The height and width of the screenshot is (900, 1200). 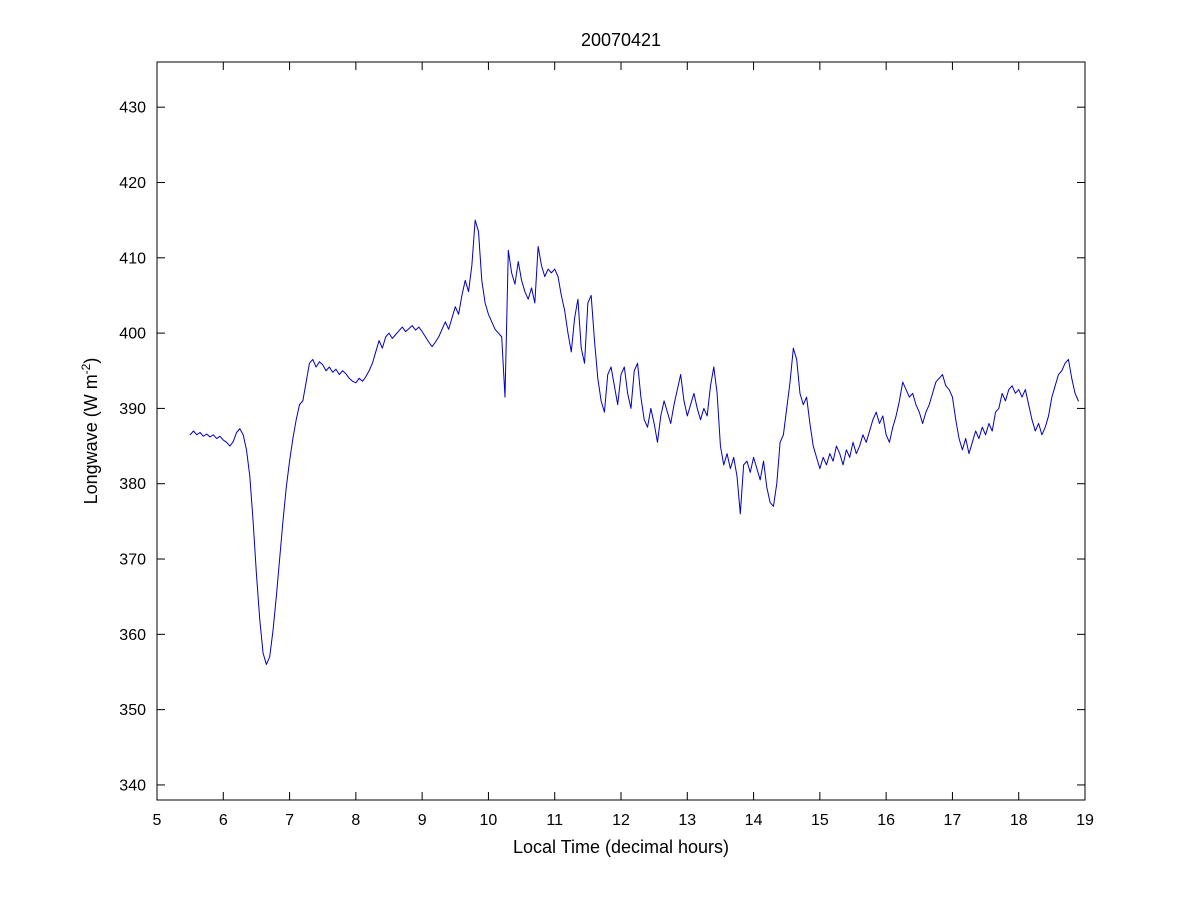 What do you see at coordinates (132, 635) in the screenshot?
I see `y-tick-label: 360` at bounding box center [132, 635].